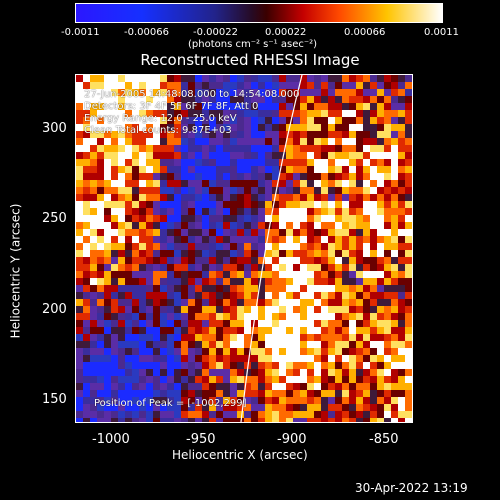 This screenshot has height=500, width=500. Describe the element at coordinates (158, 130) in the screenshot. I see `counts-annotation: Clean Total counts: 9.87E+03` at that location.